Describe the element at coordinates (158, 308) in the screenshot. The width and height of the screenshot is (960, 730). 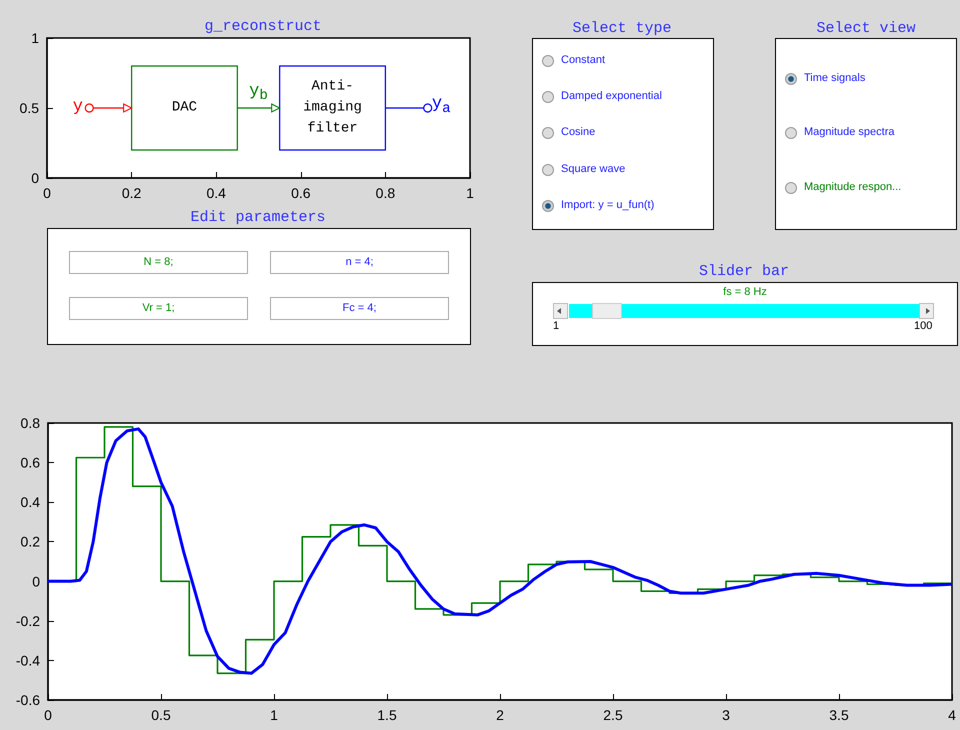
I see `text-field: Vr = 1;` at that location.